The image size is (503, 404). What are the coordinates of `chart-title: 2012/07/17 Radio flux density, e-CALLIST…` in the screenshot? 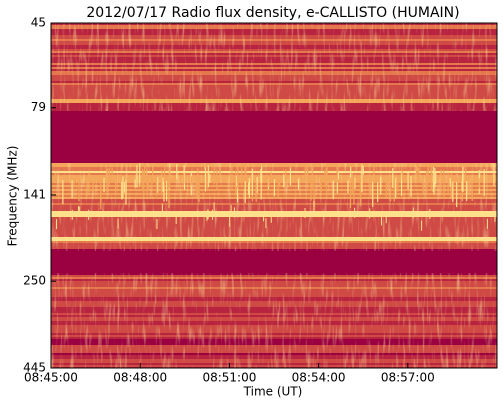 It's located at (272, 13).